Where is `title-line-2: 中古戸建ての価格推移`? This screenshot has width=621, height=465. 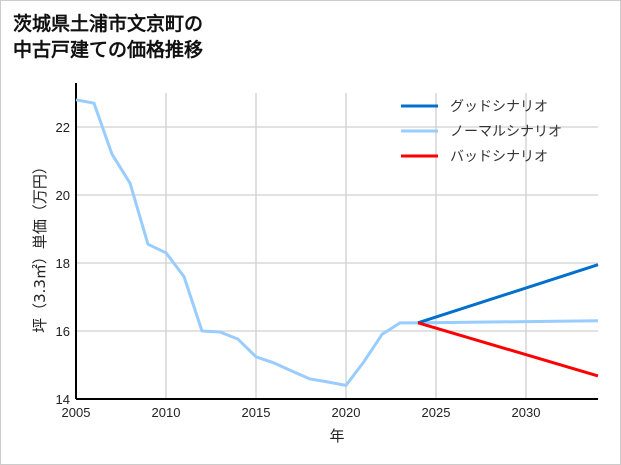
title-line-2: 中古戸建ての価格推移 is located at coordinates (108, 50).